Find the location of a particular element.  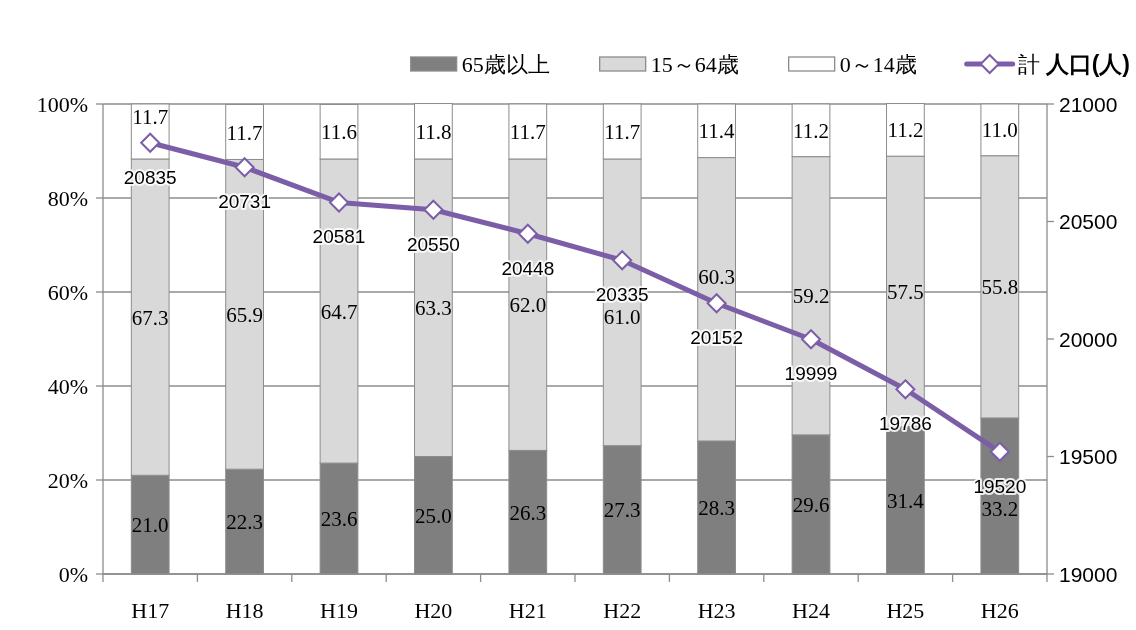

legend-label: 65歳以上 is located at coordinates (505, 64).